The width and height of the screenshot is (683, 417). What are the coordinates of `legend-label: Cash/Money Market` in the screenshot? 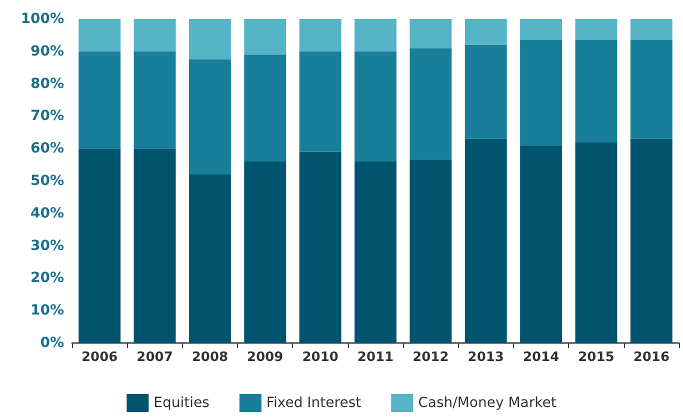 It's located at (487, 403).